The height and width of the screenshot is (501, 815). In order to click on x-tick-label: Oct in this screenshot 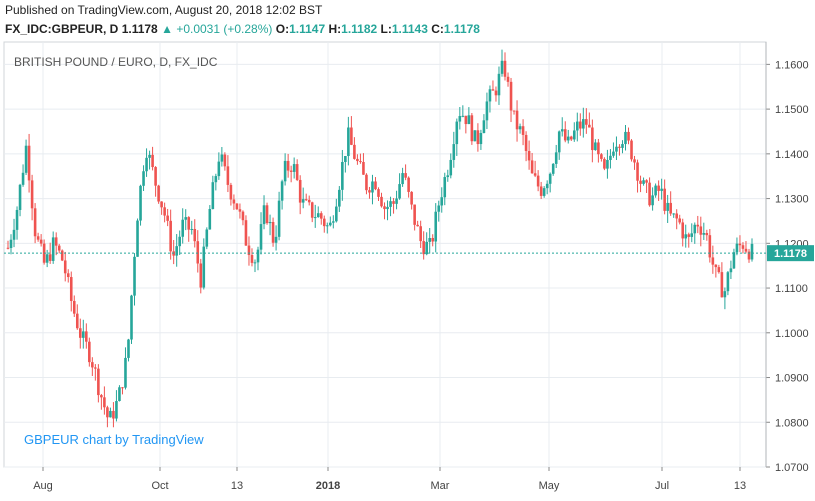, I will do `click(159, 486)`.